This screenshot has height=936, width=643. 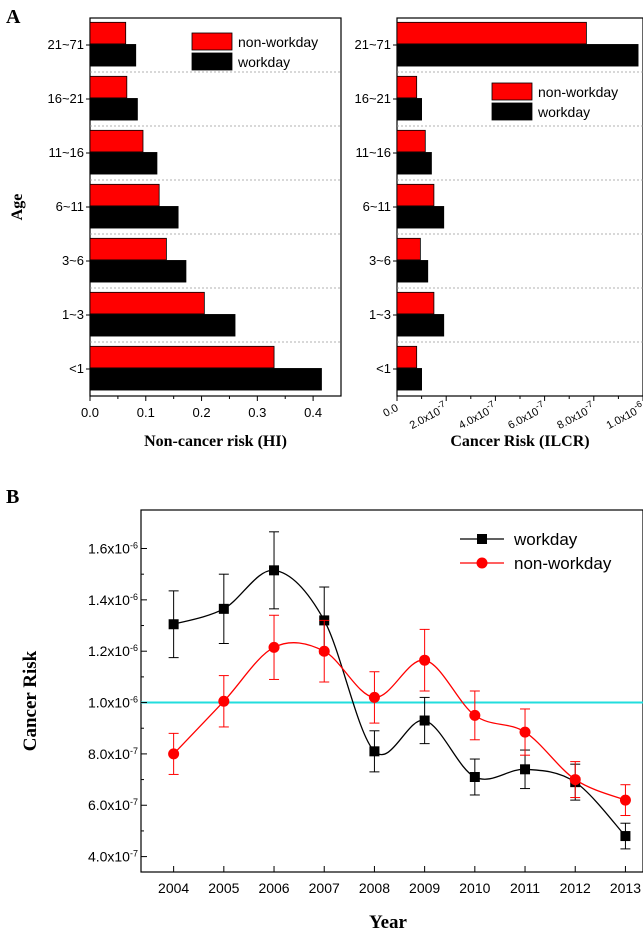 What do you see at coordinates (73, 314) in the screenshot?
I see `category-label: 1~3` at bounding box center [73, 314].